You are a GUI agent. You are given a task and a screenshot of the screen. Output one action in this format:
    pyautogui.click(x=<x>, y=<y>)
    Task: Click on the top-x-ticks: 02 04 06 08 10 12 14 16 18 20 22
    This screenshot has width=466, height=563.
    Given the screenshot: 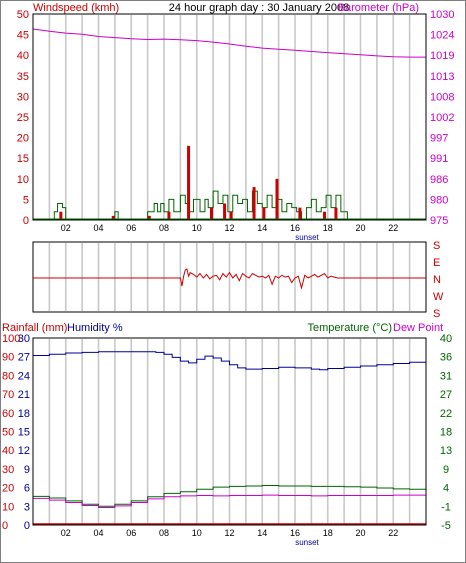 What is the action you would take?
    pyautogui.click(x=230, y=228)
    